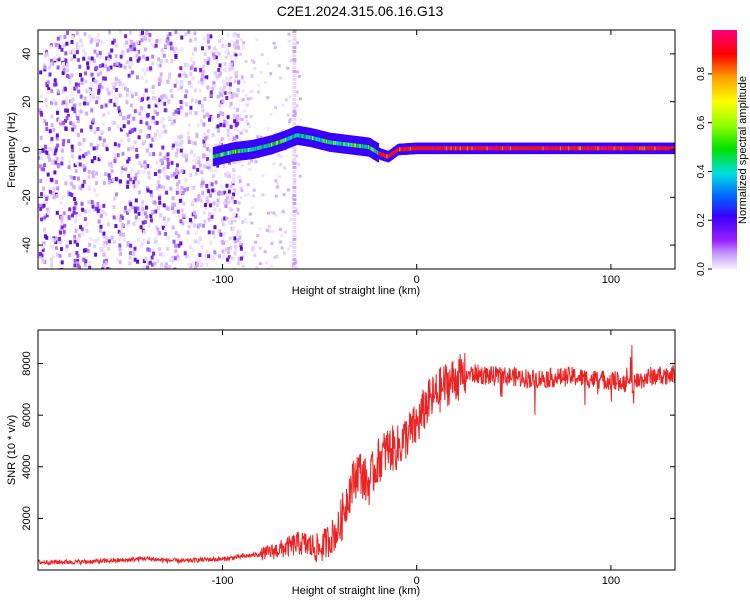 The height and width of the screenshot is (600, 750). I want to click on streak-cell, so click(294, 99).